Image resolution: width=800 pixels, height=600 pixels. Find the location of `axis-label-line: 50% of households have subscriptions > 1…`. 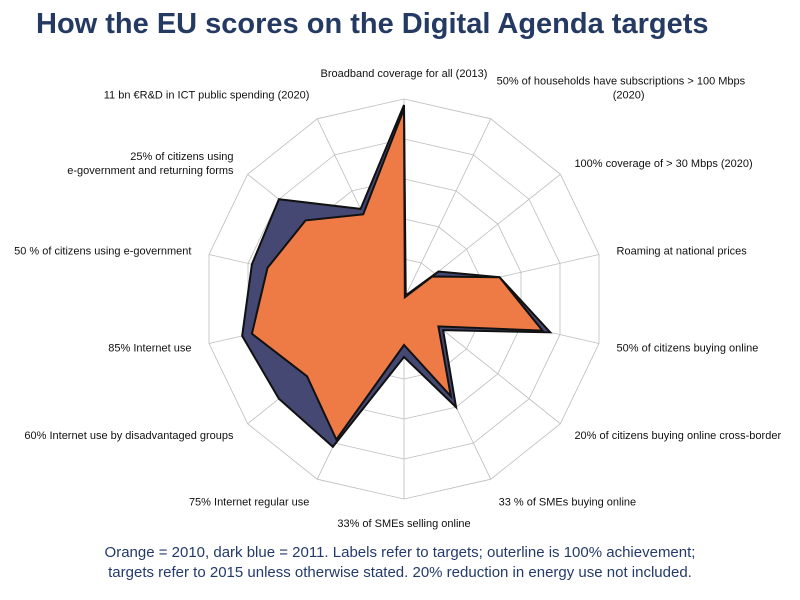

axis-label-line: 50% of households have subscriptions > 1… is located at coordinates (621, 82).